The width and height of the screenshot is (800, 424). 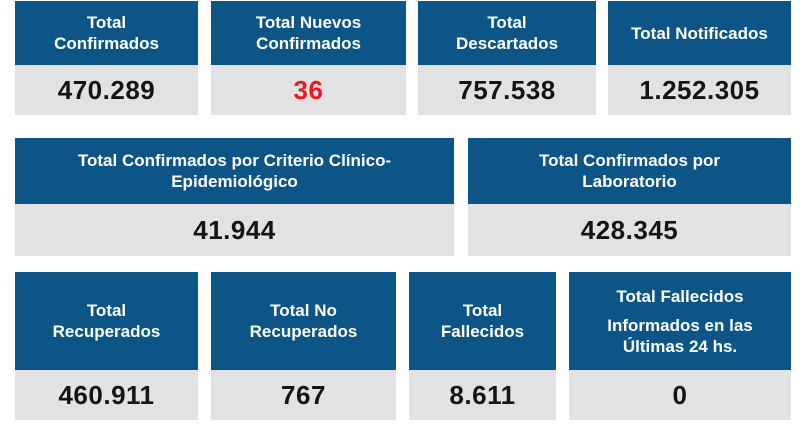 I want to click on card-title-line: Epidemiológico, so click(x=234, y=181).